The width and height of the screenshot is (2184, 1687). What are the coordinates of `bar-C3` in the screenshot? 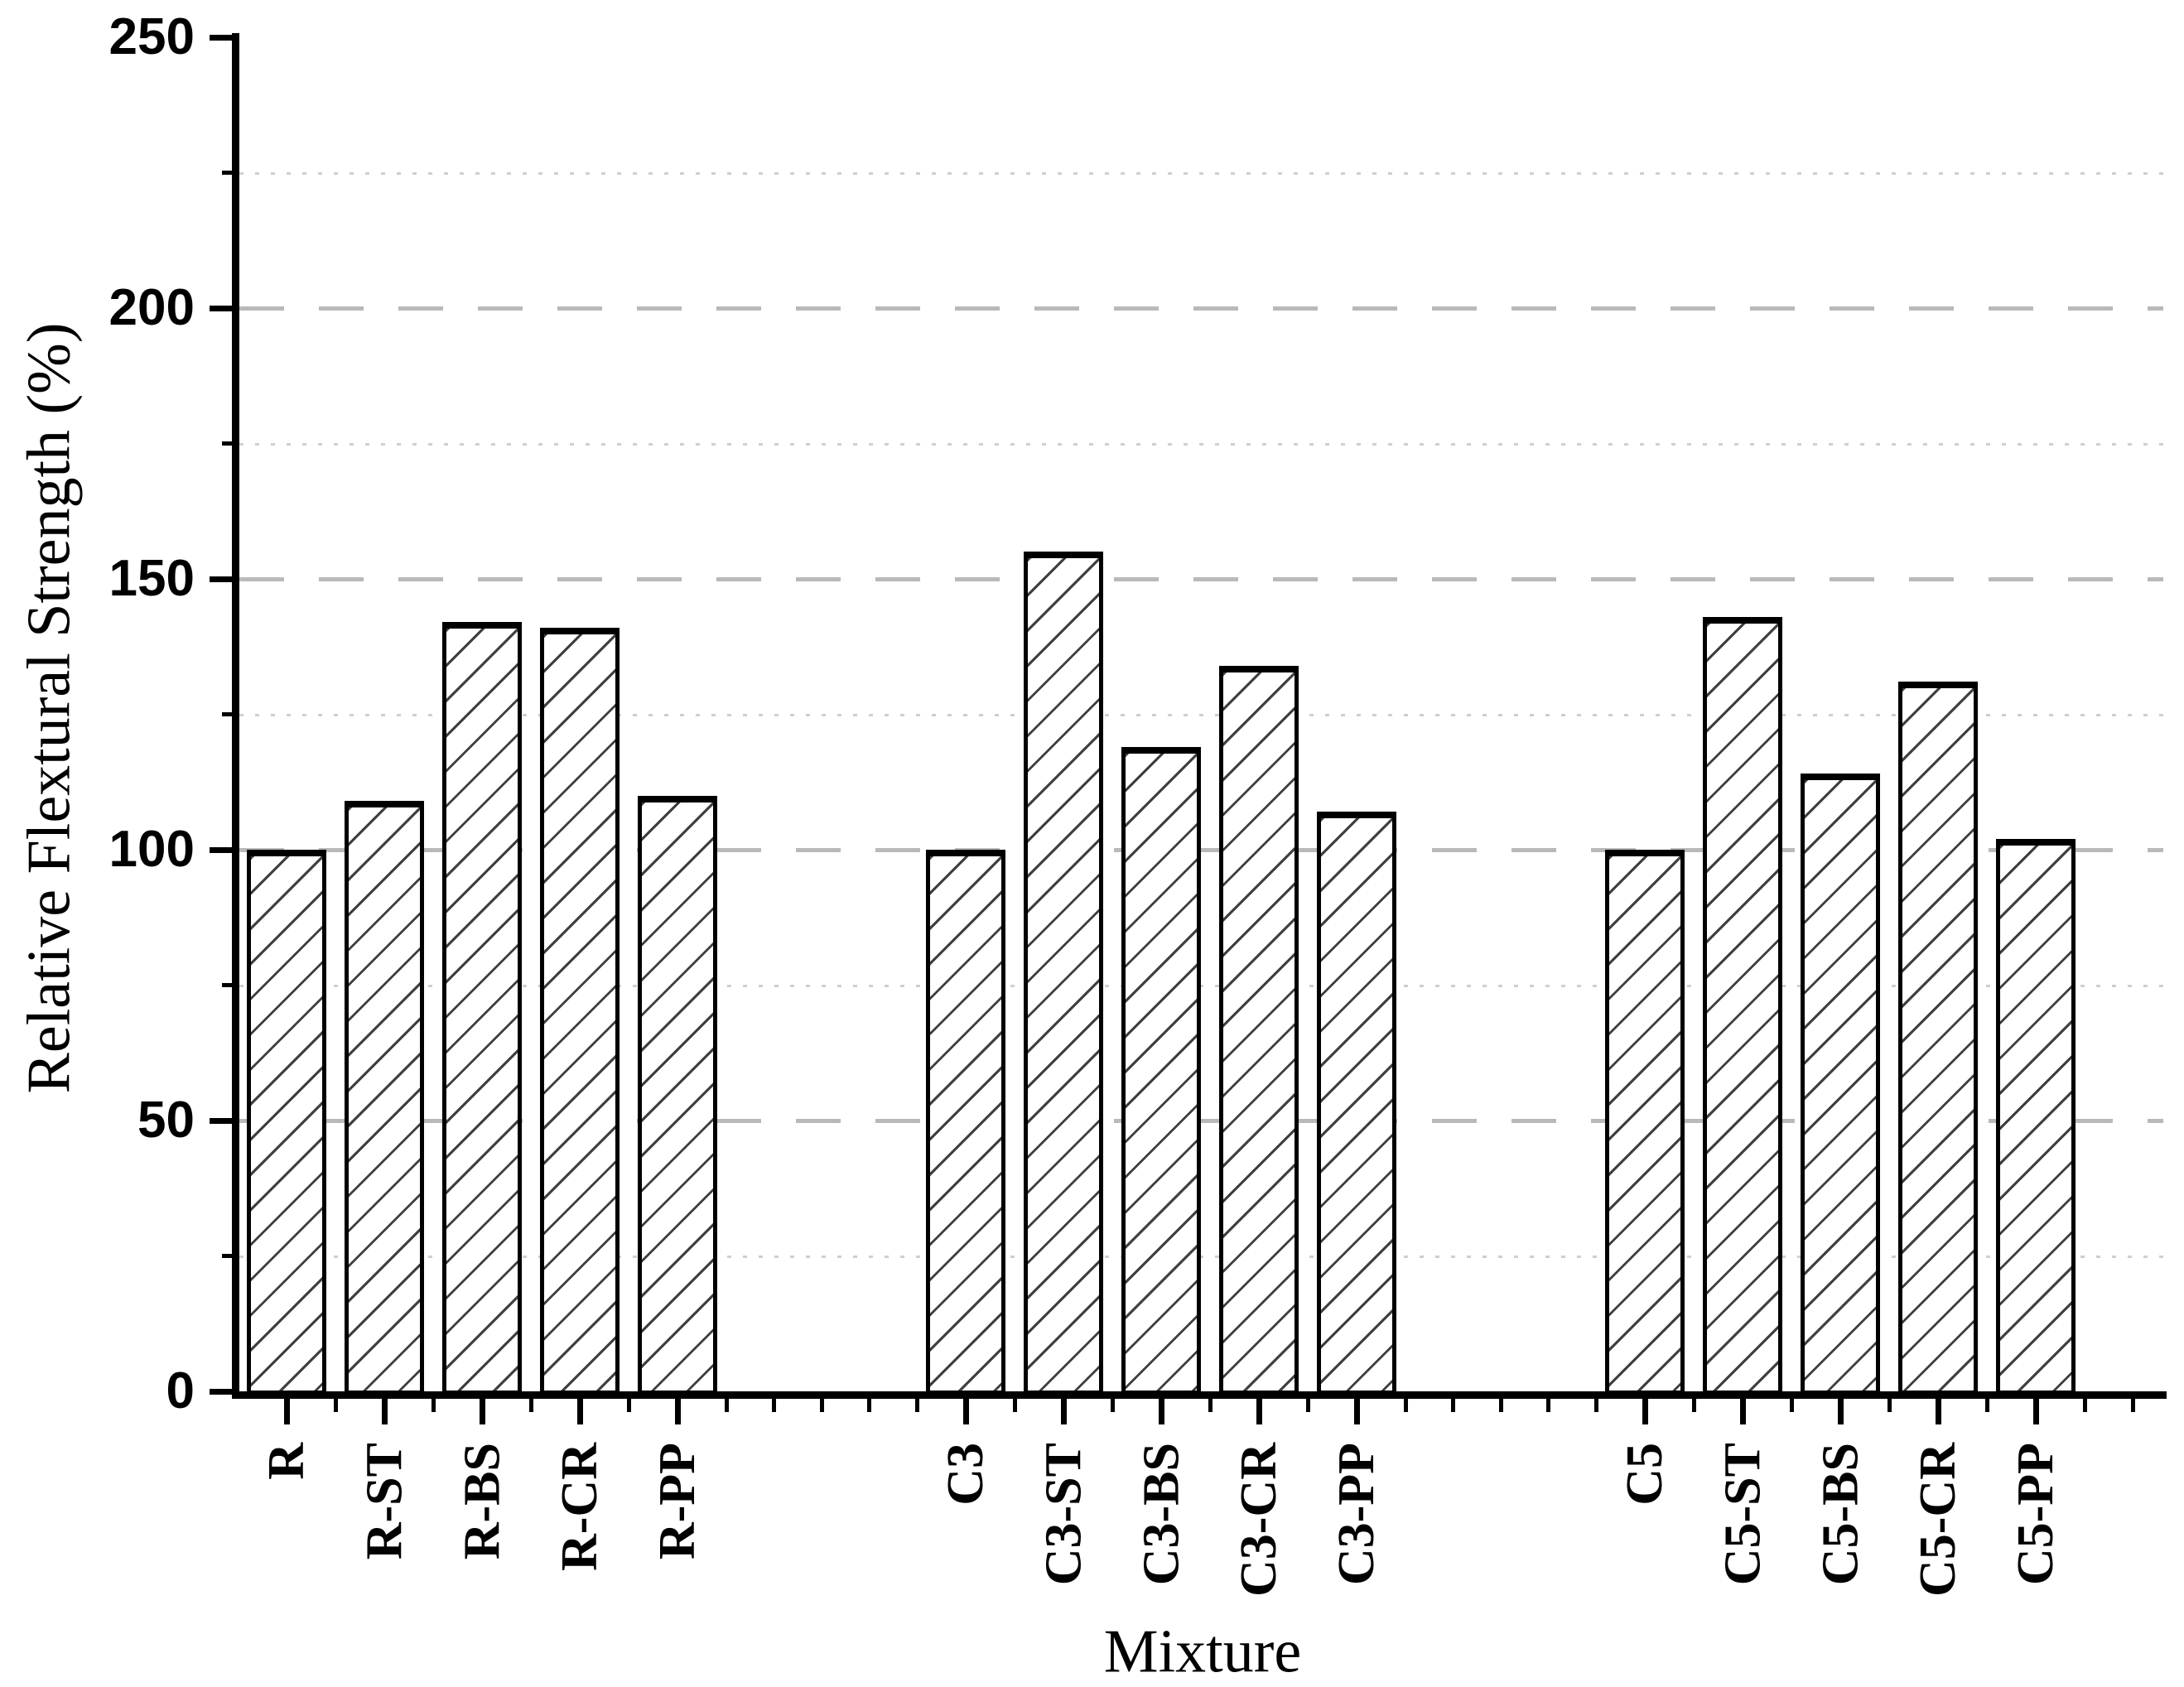 It's located at (965, 1122).